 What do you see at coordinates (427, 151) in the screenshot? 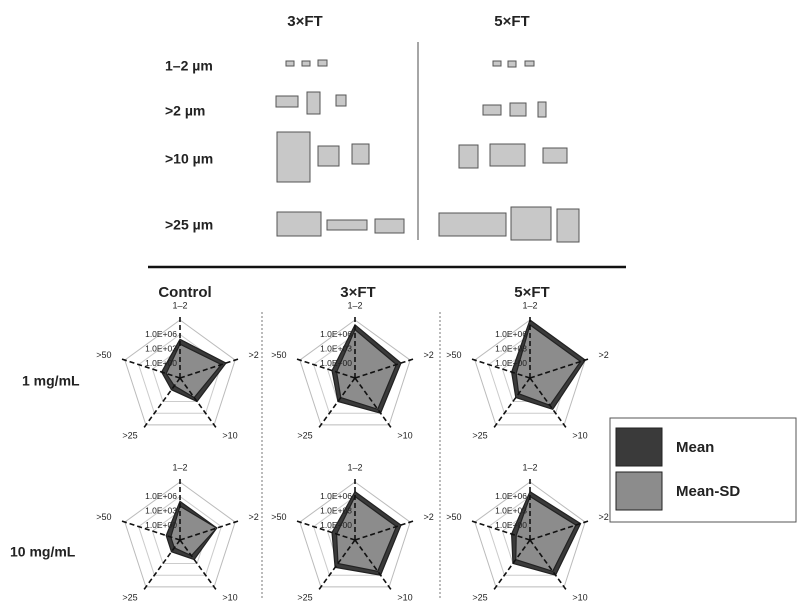
I see `particle-images` at bounding box center [427, 151].